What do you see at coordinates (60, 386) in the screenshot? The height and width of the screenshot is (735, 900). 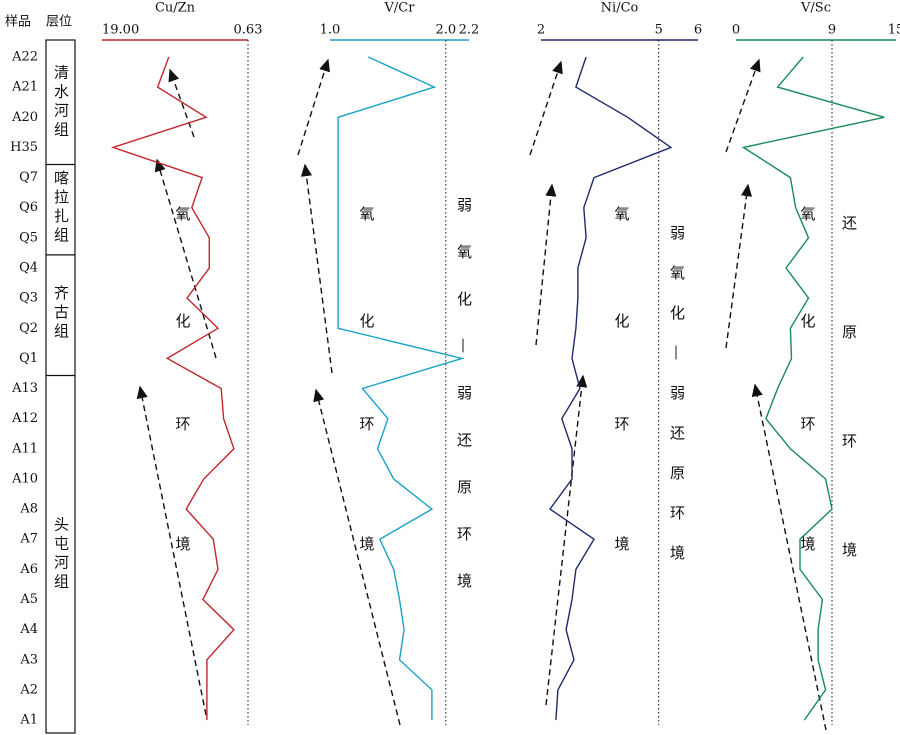 I see `formation-box` at bounding box center [60, 386].